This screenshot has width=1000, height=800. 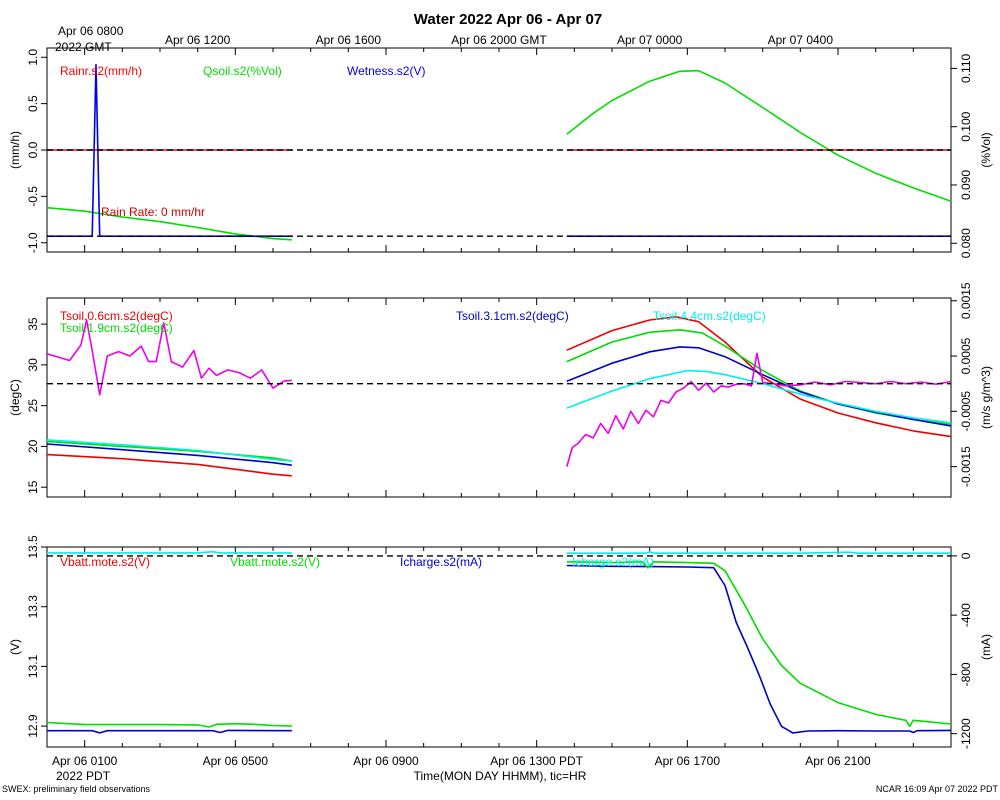 What do you see at coordinates (33, 149) in the screenshot?
I see `left-y-tick-label: 0.0` at bounding box center [33, 149].